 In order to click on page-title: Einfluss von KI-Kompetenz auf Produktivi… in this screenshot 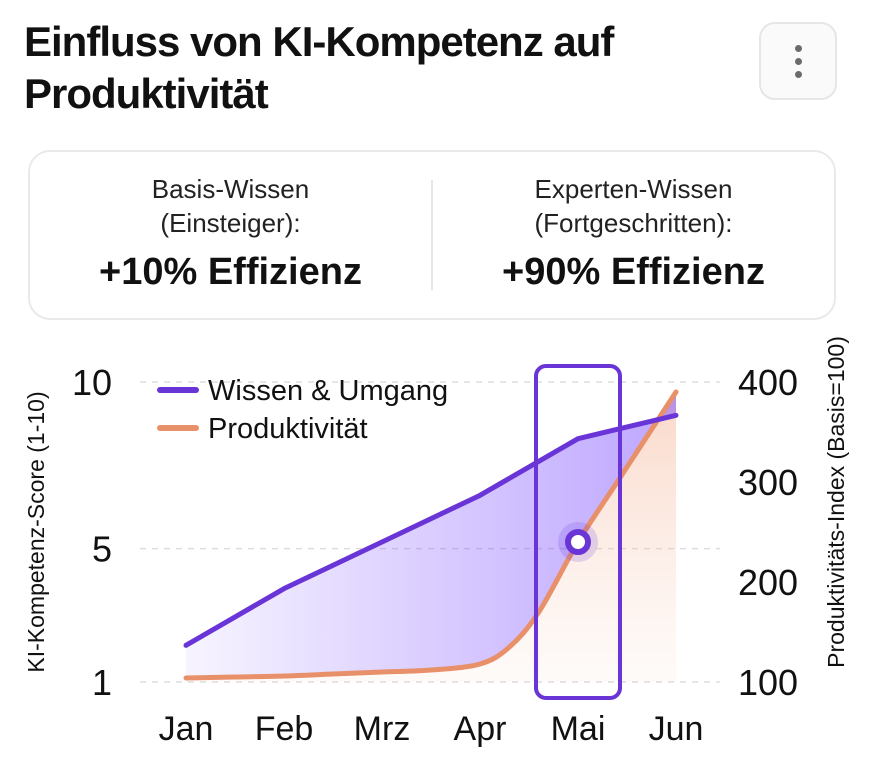, I will do `click(374, 68)`.